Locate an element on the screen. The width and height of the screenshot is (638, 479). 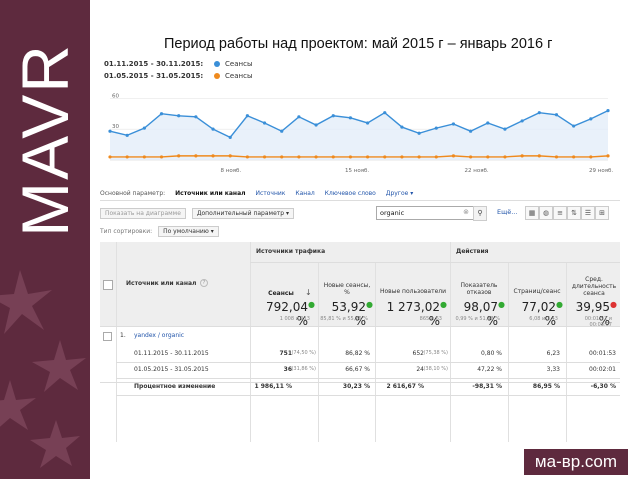
group-actions-header: Действия is located at coordinates (472, 251).